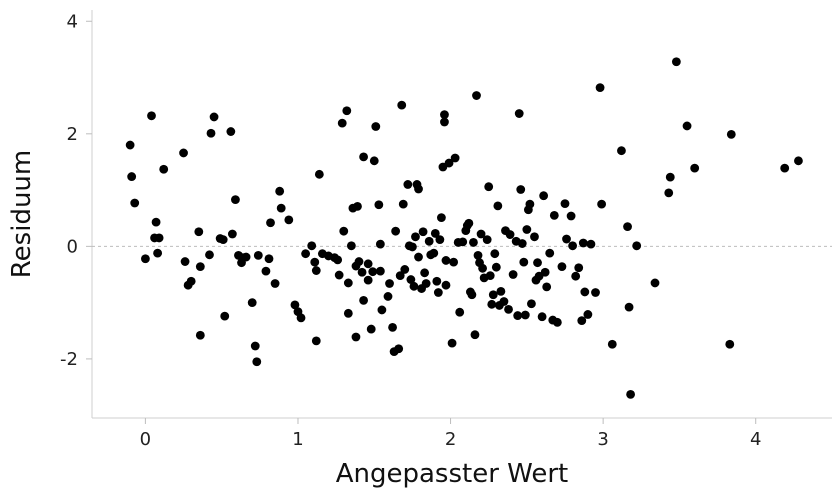 The width and height of the screenshot is (837, 496). I want to click on x-tick-label: 1, so click(297, 439).